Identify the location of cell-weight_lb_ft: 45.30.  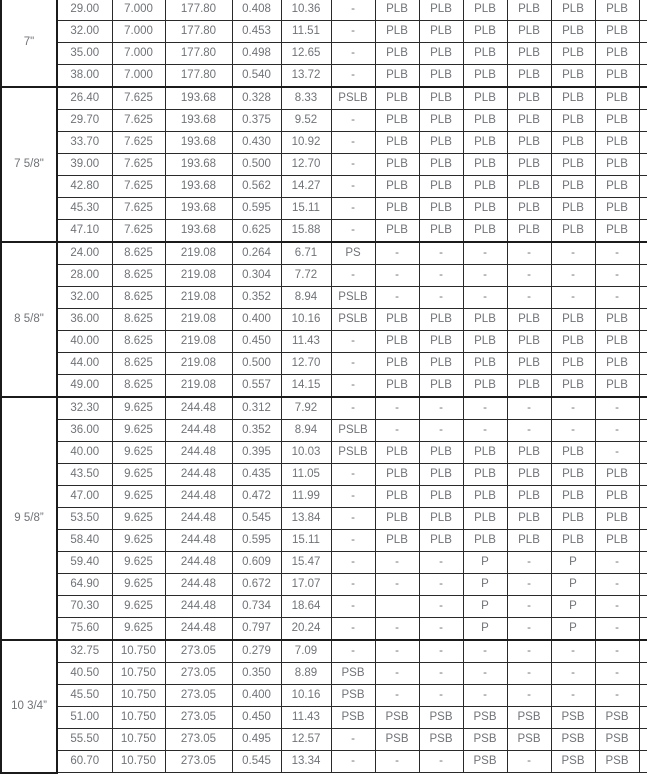
(84, 208).